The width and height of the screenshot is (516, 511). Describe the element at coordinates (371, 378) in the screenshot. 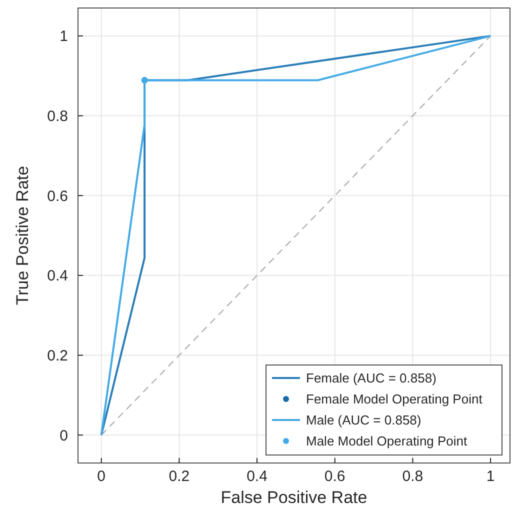

I see `legend-label: Female (AUC = 0.858)` at that location.